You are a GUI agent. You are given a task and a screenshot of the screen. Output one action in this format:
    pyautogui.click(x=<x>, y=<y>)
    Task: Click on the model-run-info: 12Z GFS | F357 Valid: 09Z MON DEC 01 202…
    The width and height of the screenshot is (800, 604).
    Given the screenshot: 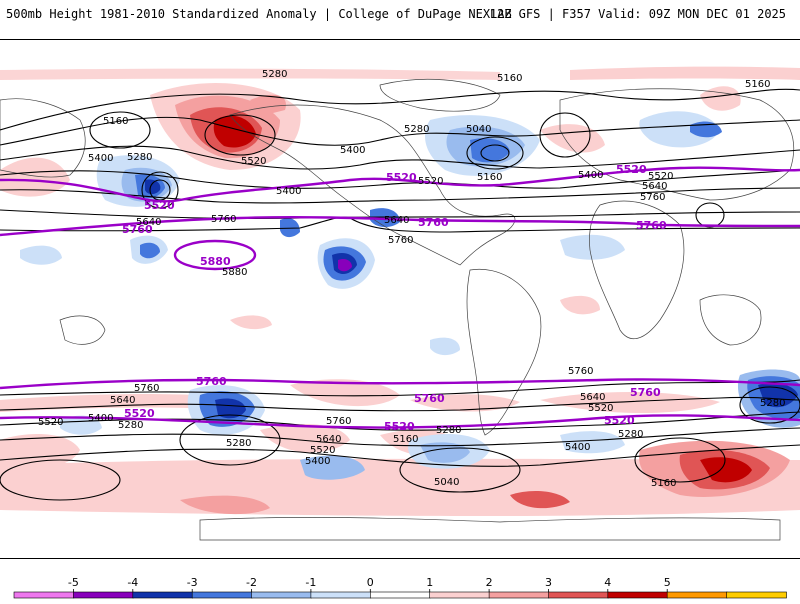 What is the action you would take?
    pyautogui.click(x=637, y=14)
    